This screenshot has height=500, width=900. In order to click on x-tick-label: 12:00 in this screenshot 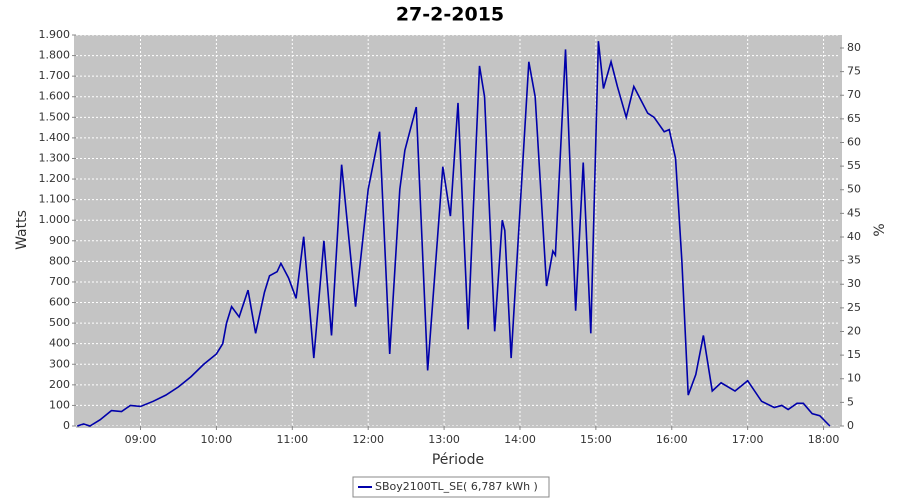, I will do `click(368, 439)`.